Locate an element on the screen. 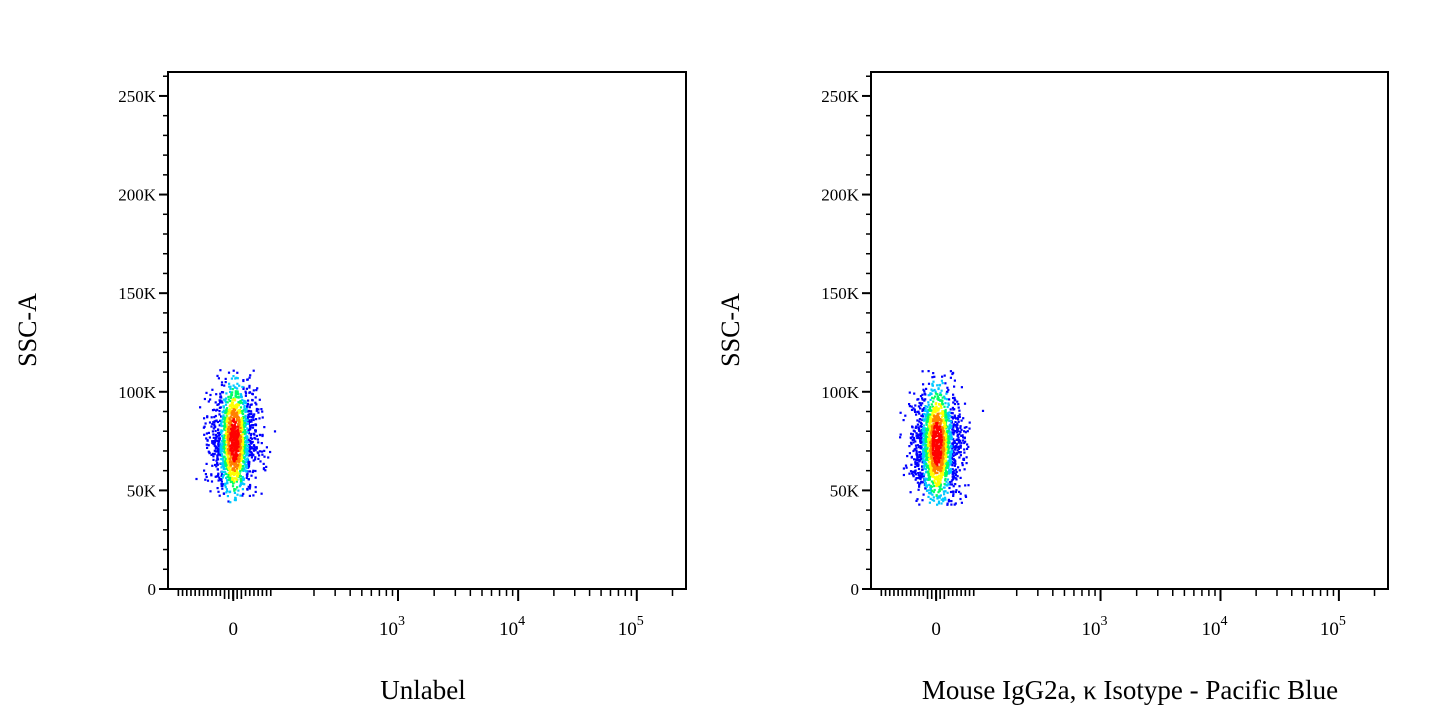  x-tick-exponent: 5 is located at coordinates (1342, 621).